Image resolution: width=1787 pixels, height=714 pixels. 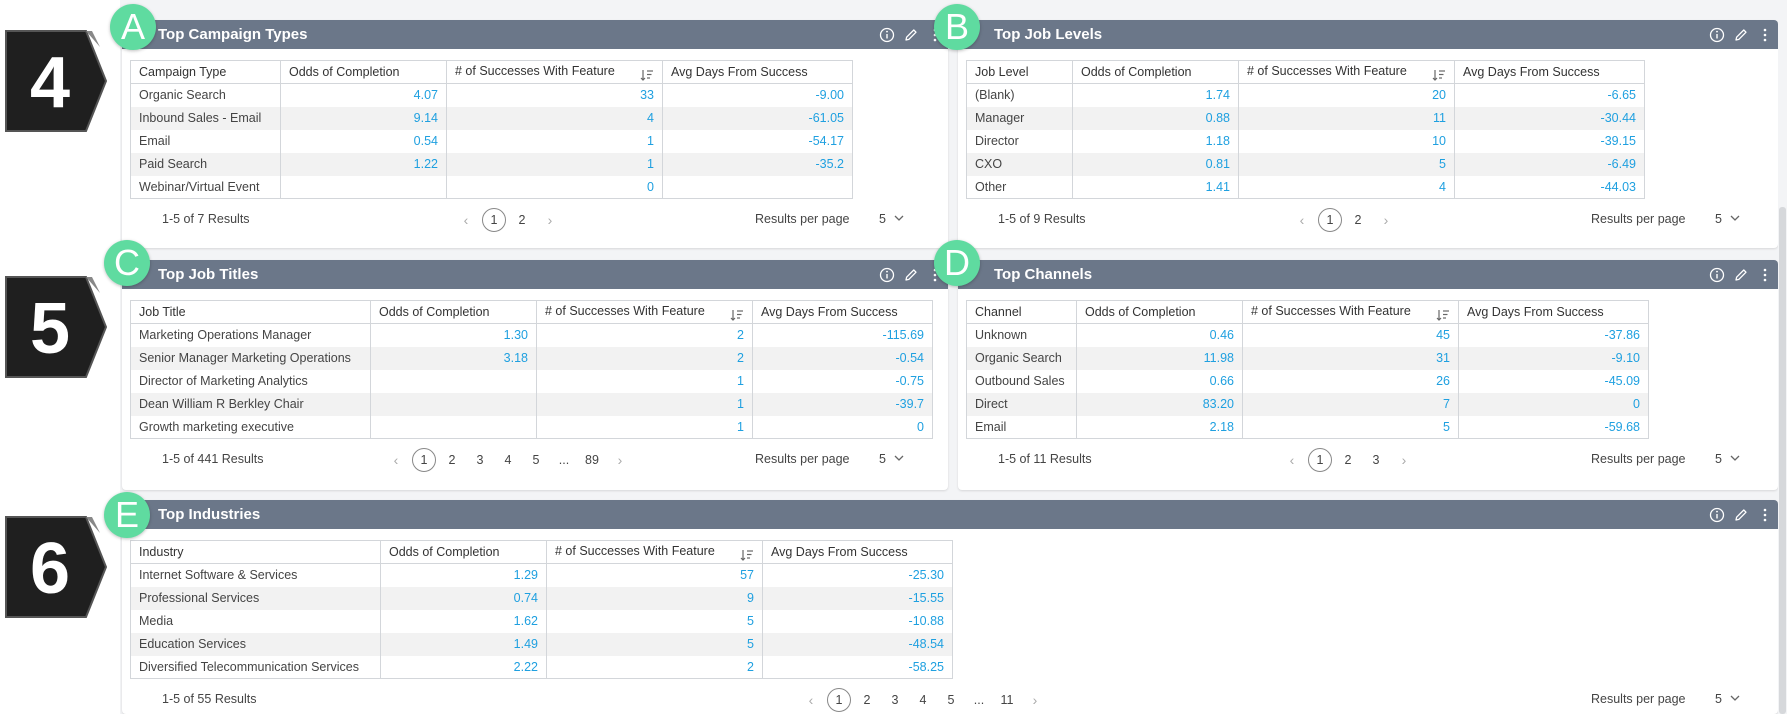 What do you see at coordinates (857, 598) in the screenshot?
I see `value-cell: -15.55` at bounding box center [857, 598].